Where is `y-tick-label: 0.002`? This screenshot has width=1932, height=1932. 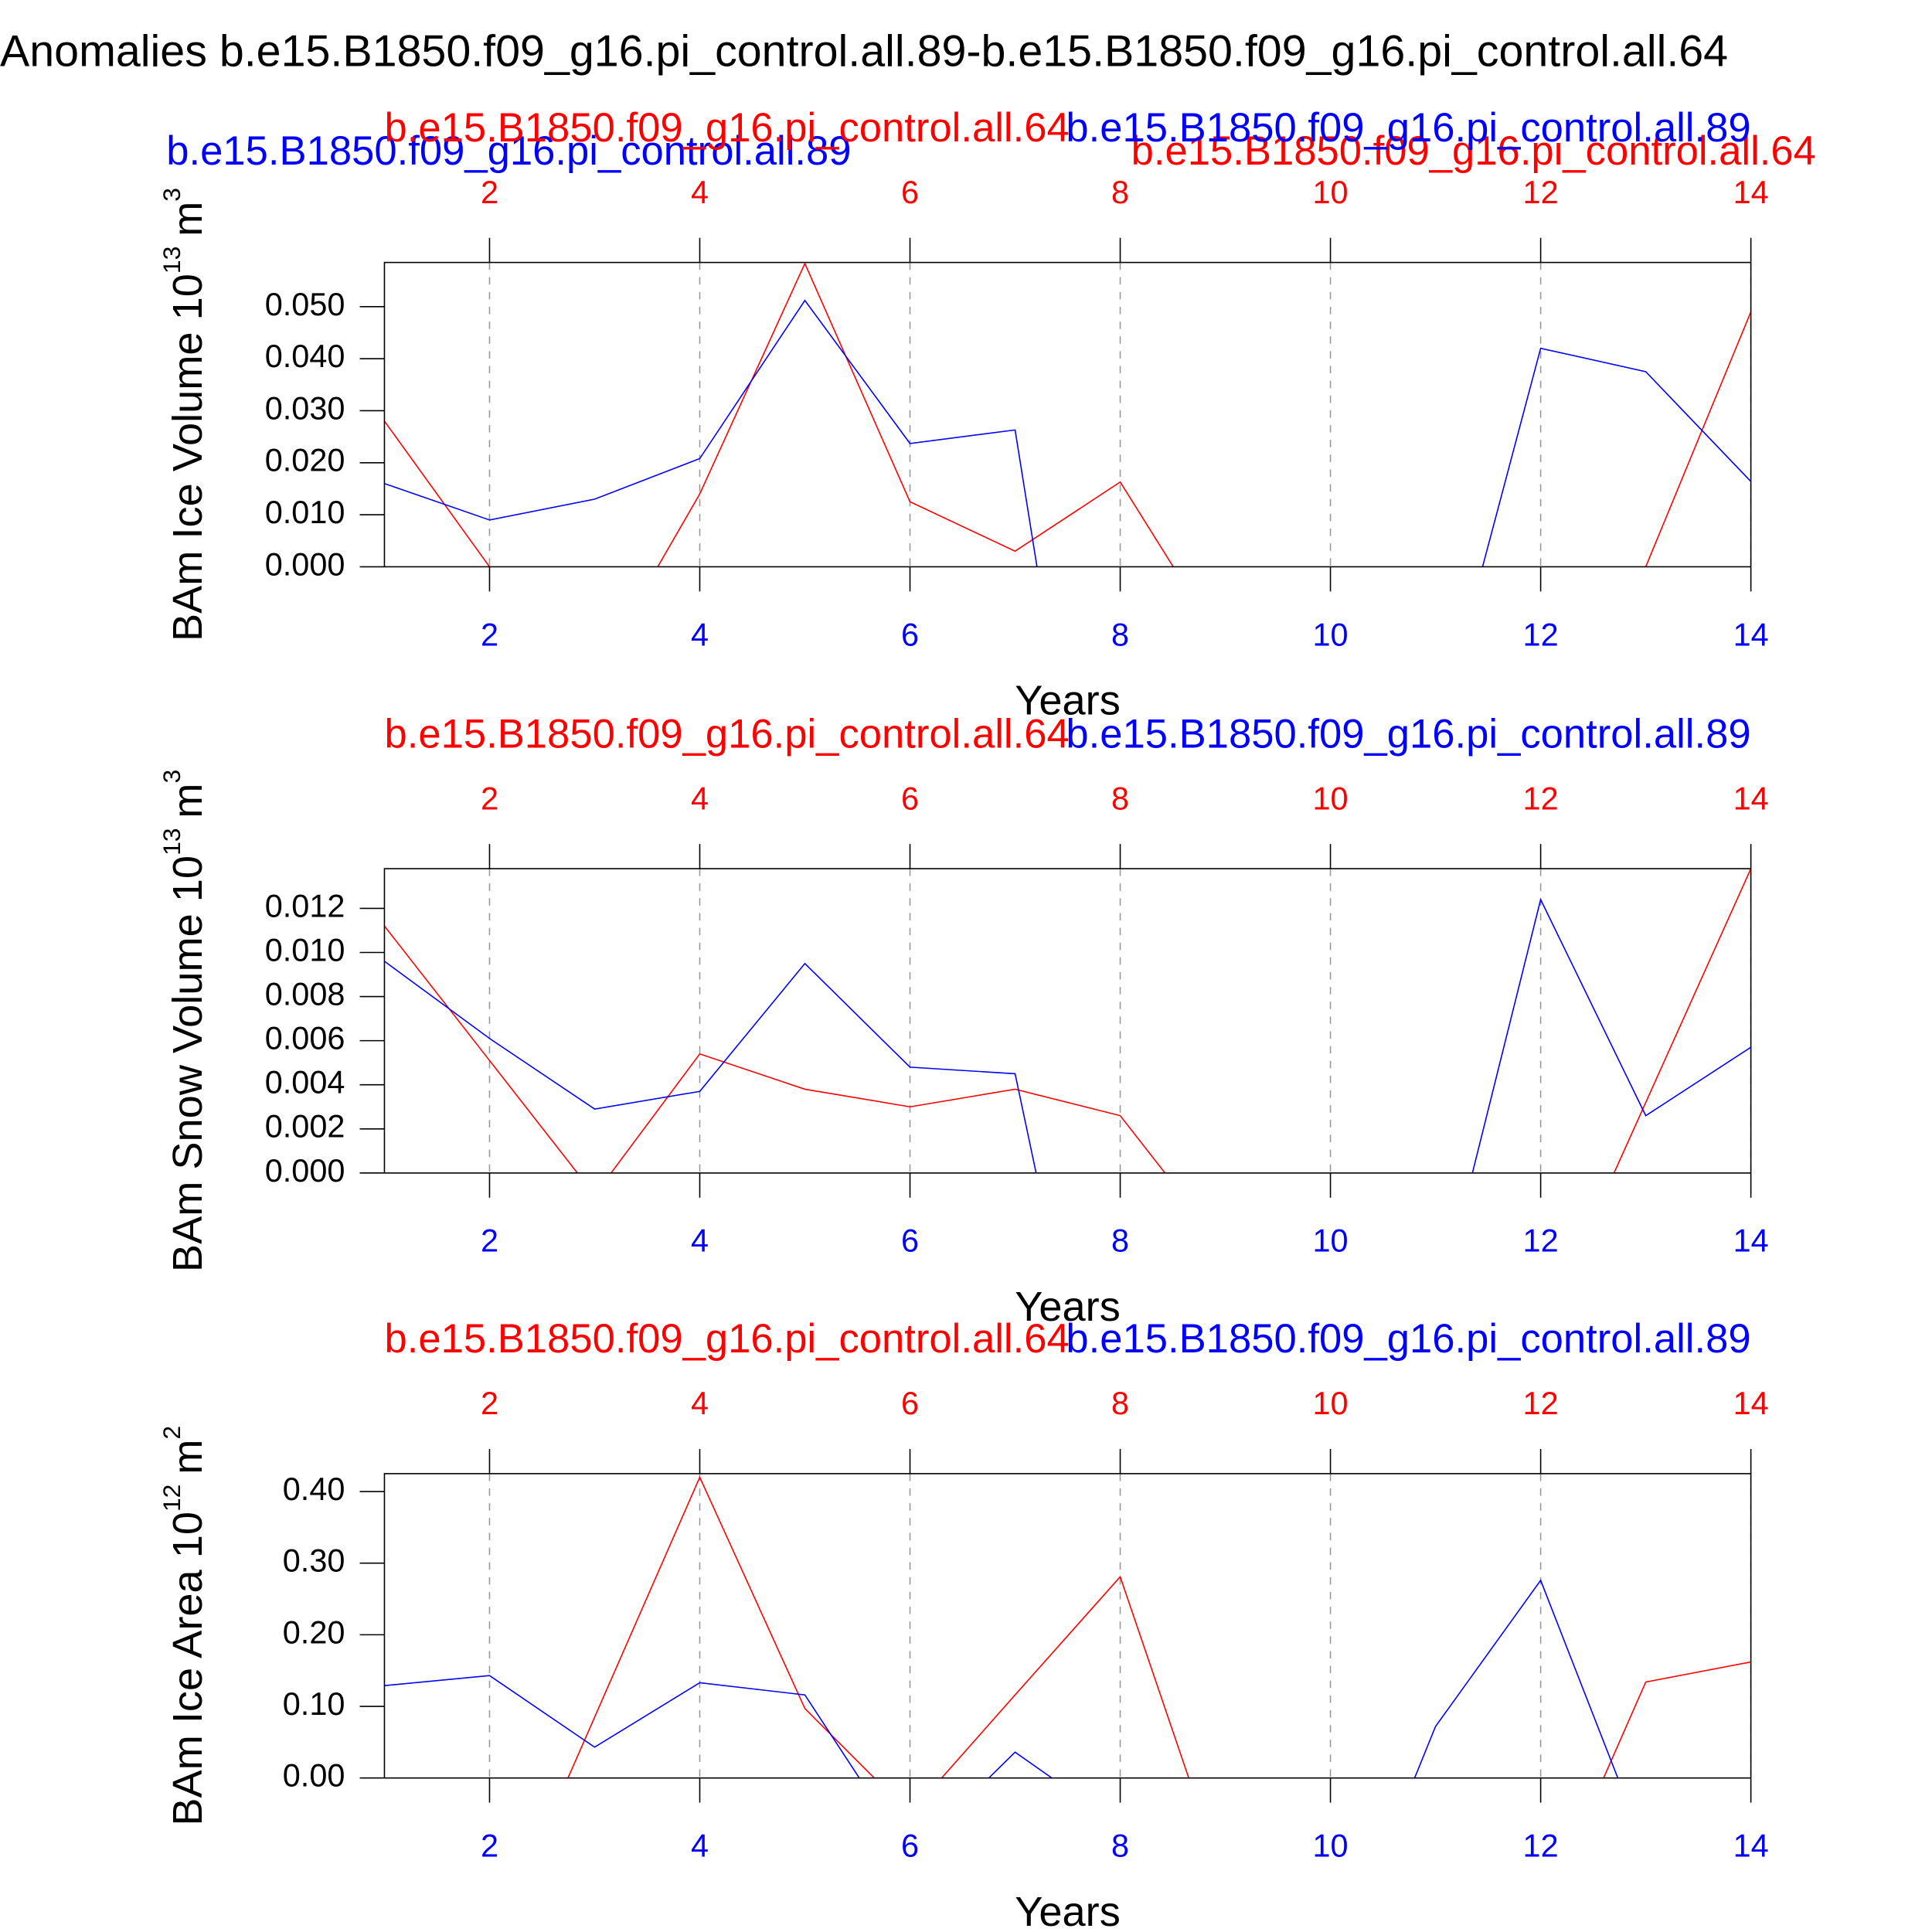 y-tick-label: 0.002 is located at coordinates (305, 1127).